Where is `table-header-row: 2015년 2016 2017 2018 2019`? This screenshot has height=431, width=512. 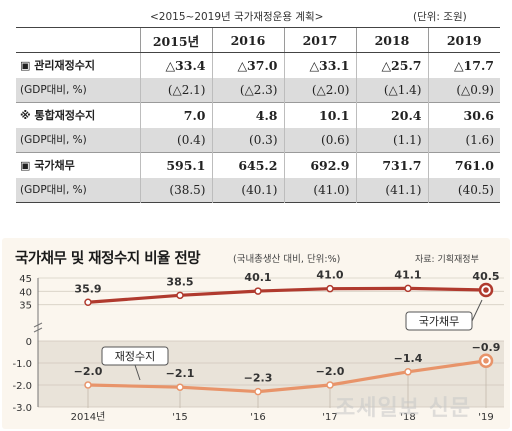 table-header-row: 2015년 2016 2017 2018 2019 is located at coordinates (258, 40).